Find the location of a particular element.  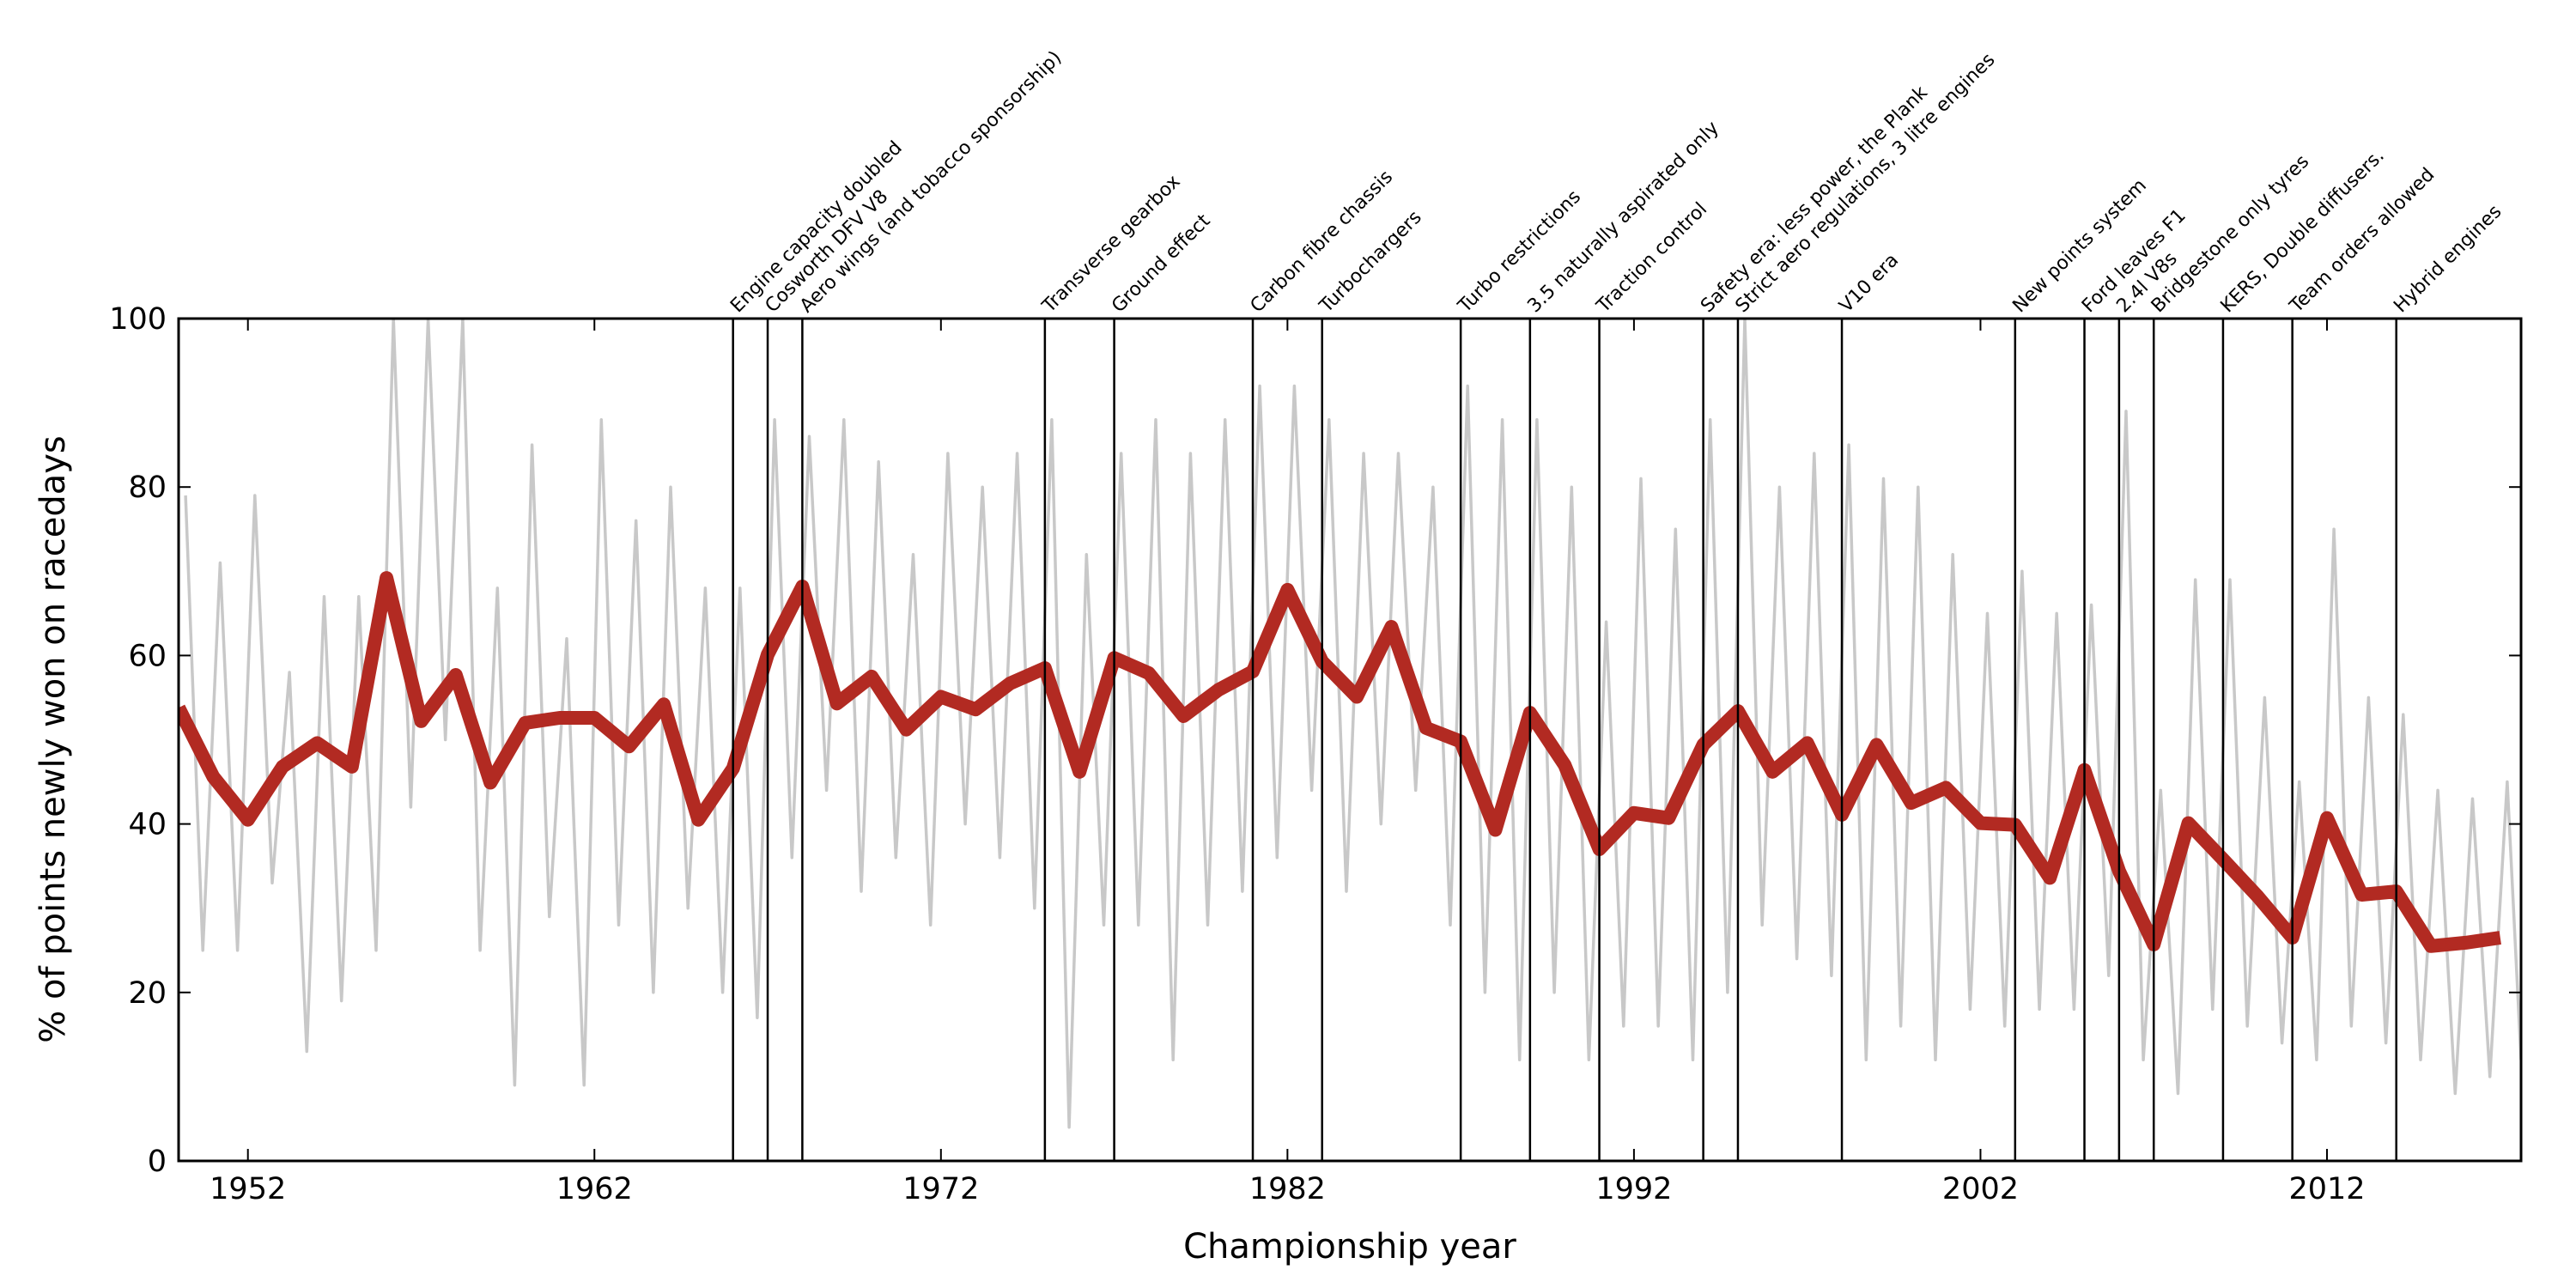

y-tick-label: 60 is located at coordinates (148, 656).